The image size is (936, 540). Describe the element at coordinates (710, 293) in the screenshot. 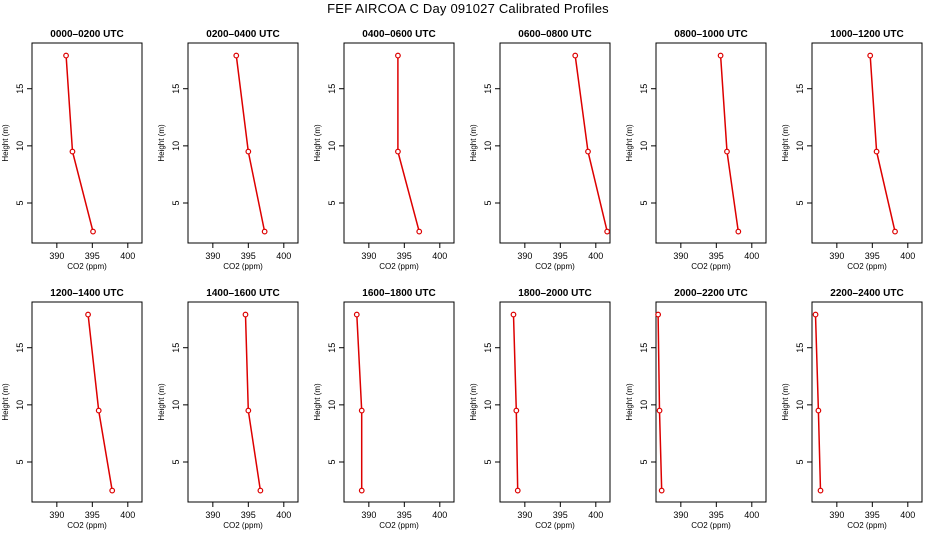

I see `panel-title: 2000–2200 UTC` at that location.